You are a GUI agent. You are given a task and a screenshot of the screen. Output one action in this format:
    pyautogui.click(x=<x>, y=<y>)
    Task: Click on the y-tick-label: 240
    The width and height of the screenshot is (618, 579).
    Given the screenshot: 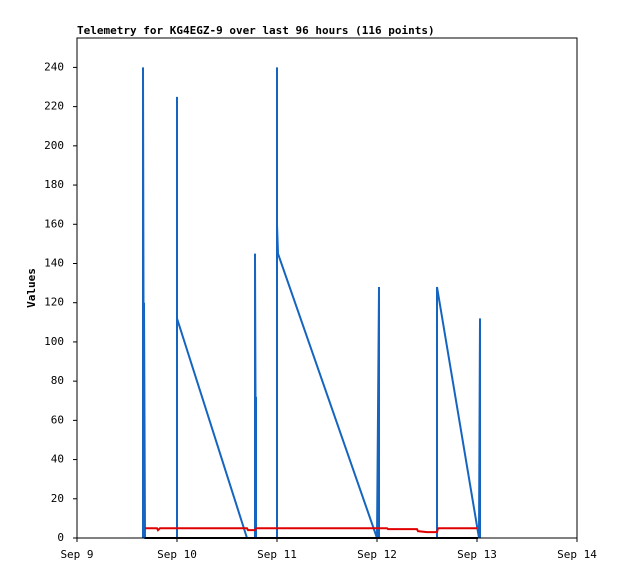 What is the action you would take?
    pyautogui.click(x=54, y=66)
    